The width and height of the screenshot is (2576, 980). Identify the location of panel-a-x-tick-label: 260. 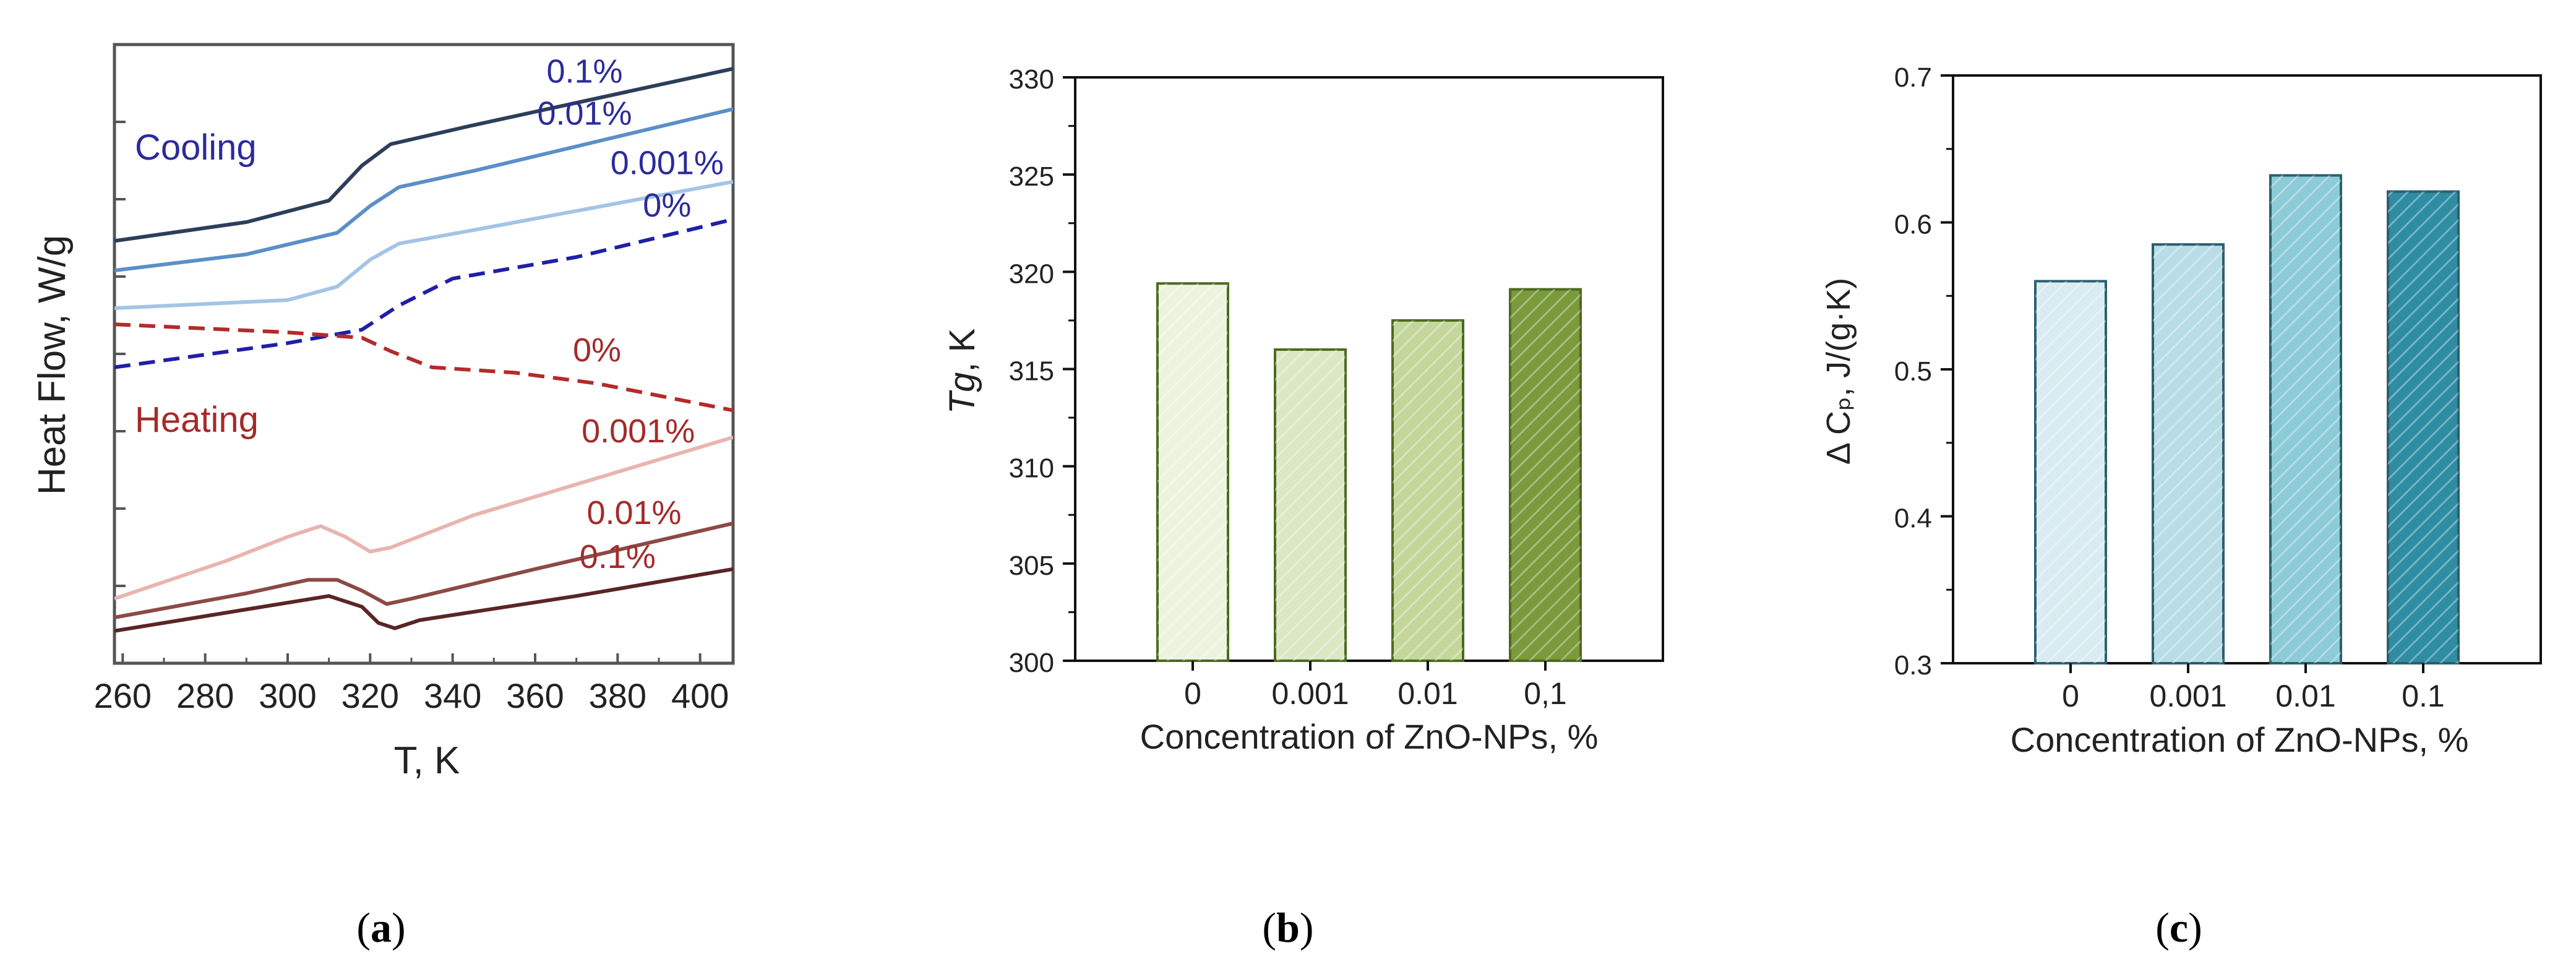
(123, 696).